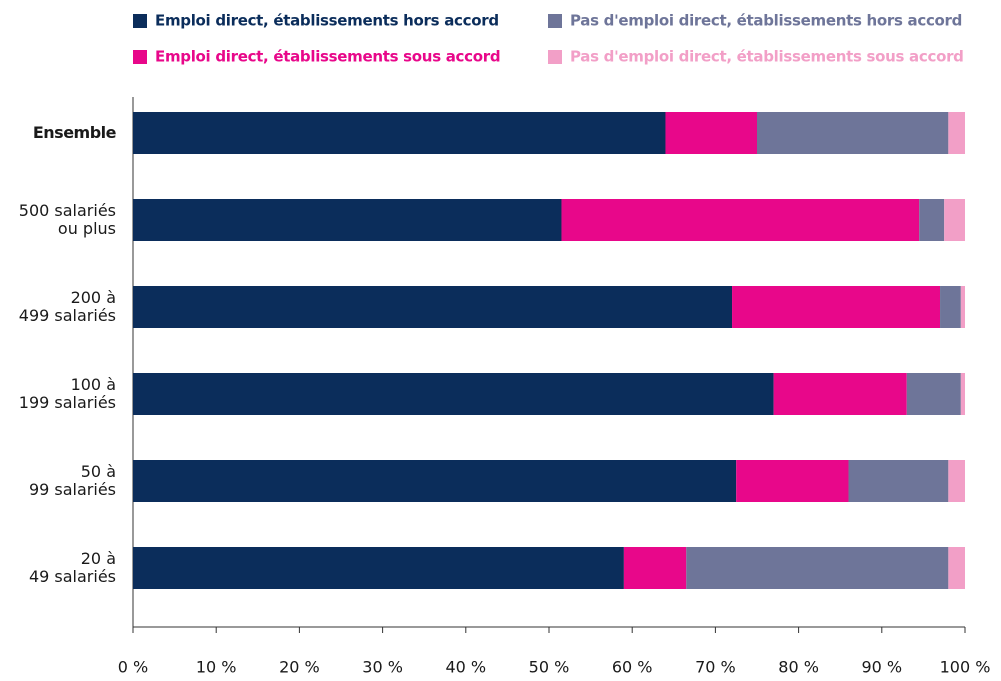 The image size is (1001, 681). Describe the element at coordinates (632, 667) in the screenshot. I see `x-tick-label: 60 %` at that location.